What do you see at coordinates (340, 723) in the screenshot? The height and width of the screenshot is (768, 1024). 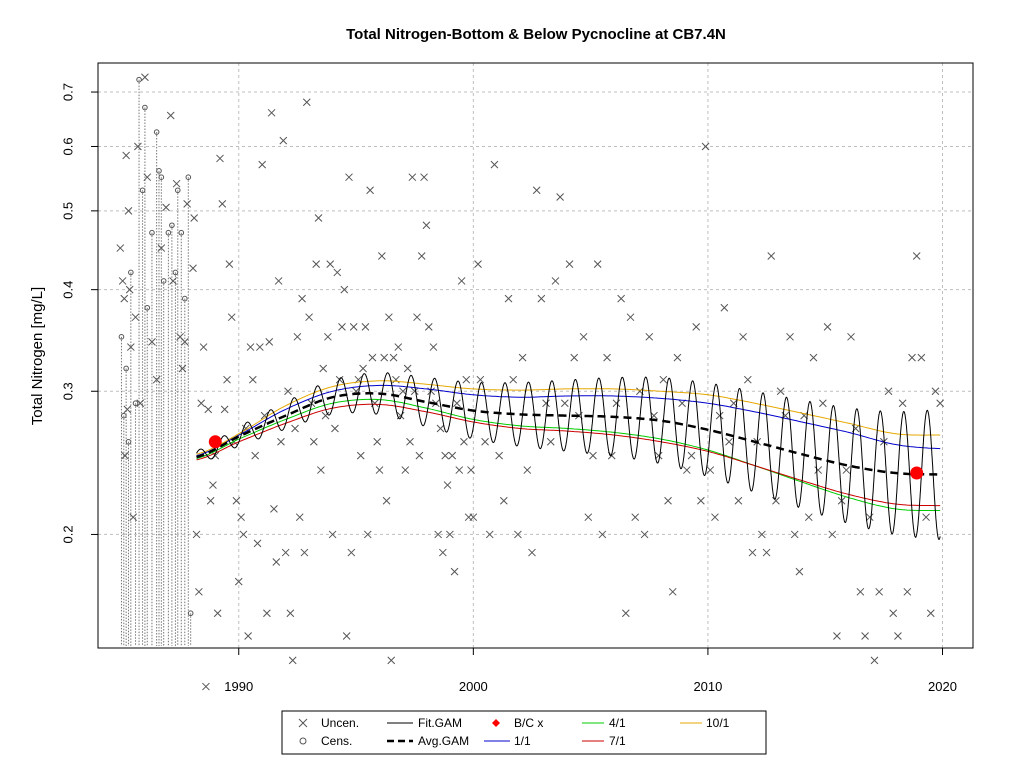 I see `legend-uncen-label: Uncen.` at bounding box center [340, 723].